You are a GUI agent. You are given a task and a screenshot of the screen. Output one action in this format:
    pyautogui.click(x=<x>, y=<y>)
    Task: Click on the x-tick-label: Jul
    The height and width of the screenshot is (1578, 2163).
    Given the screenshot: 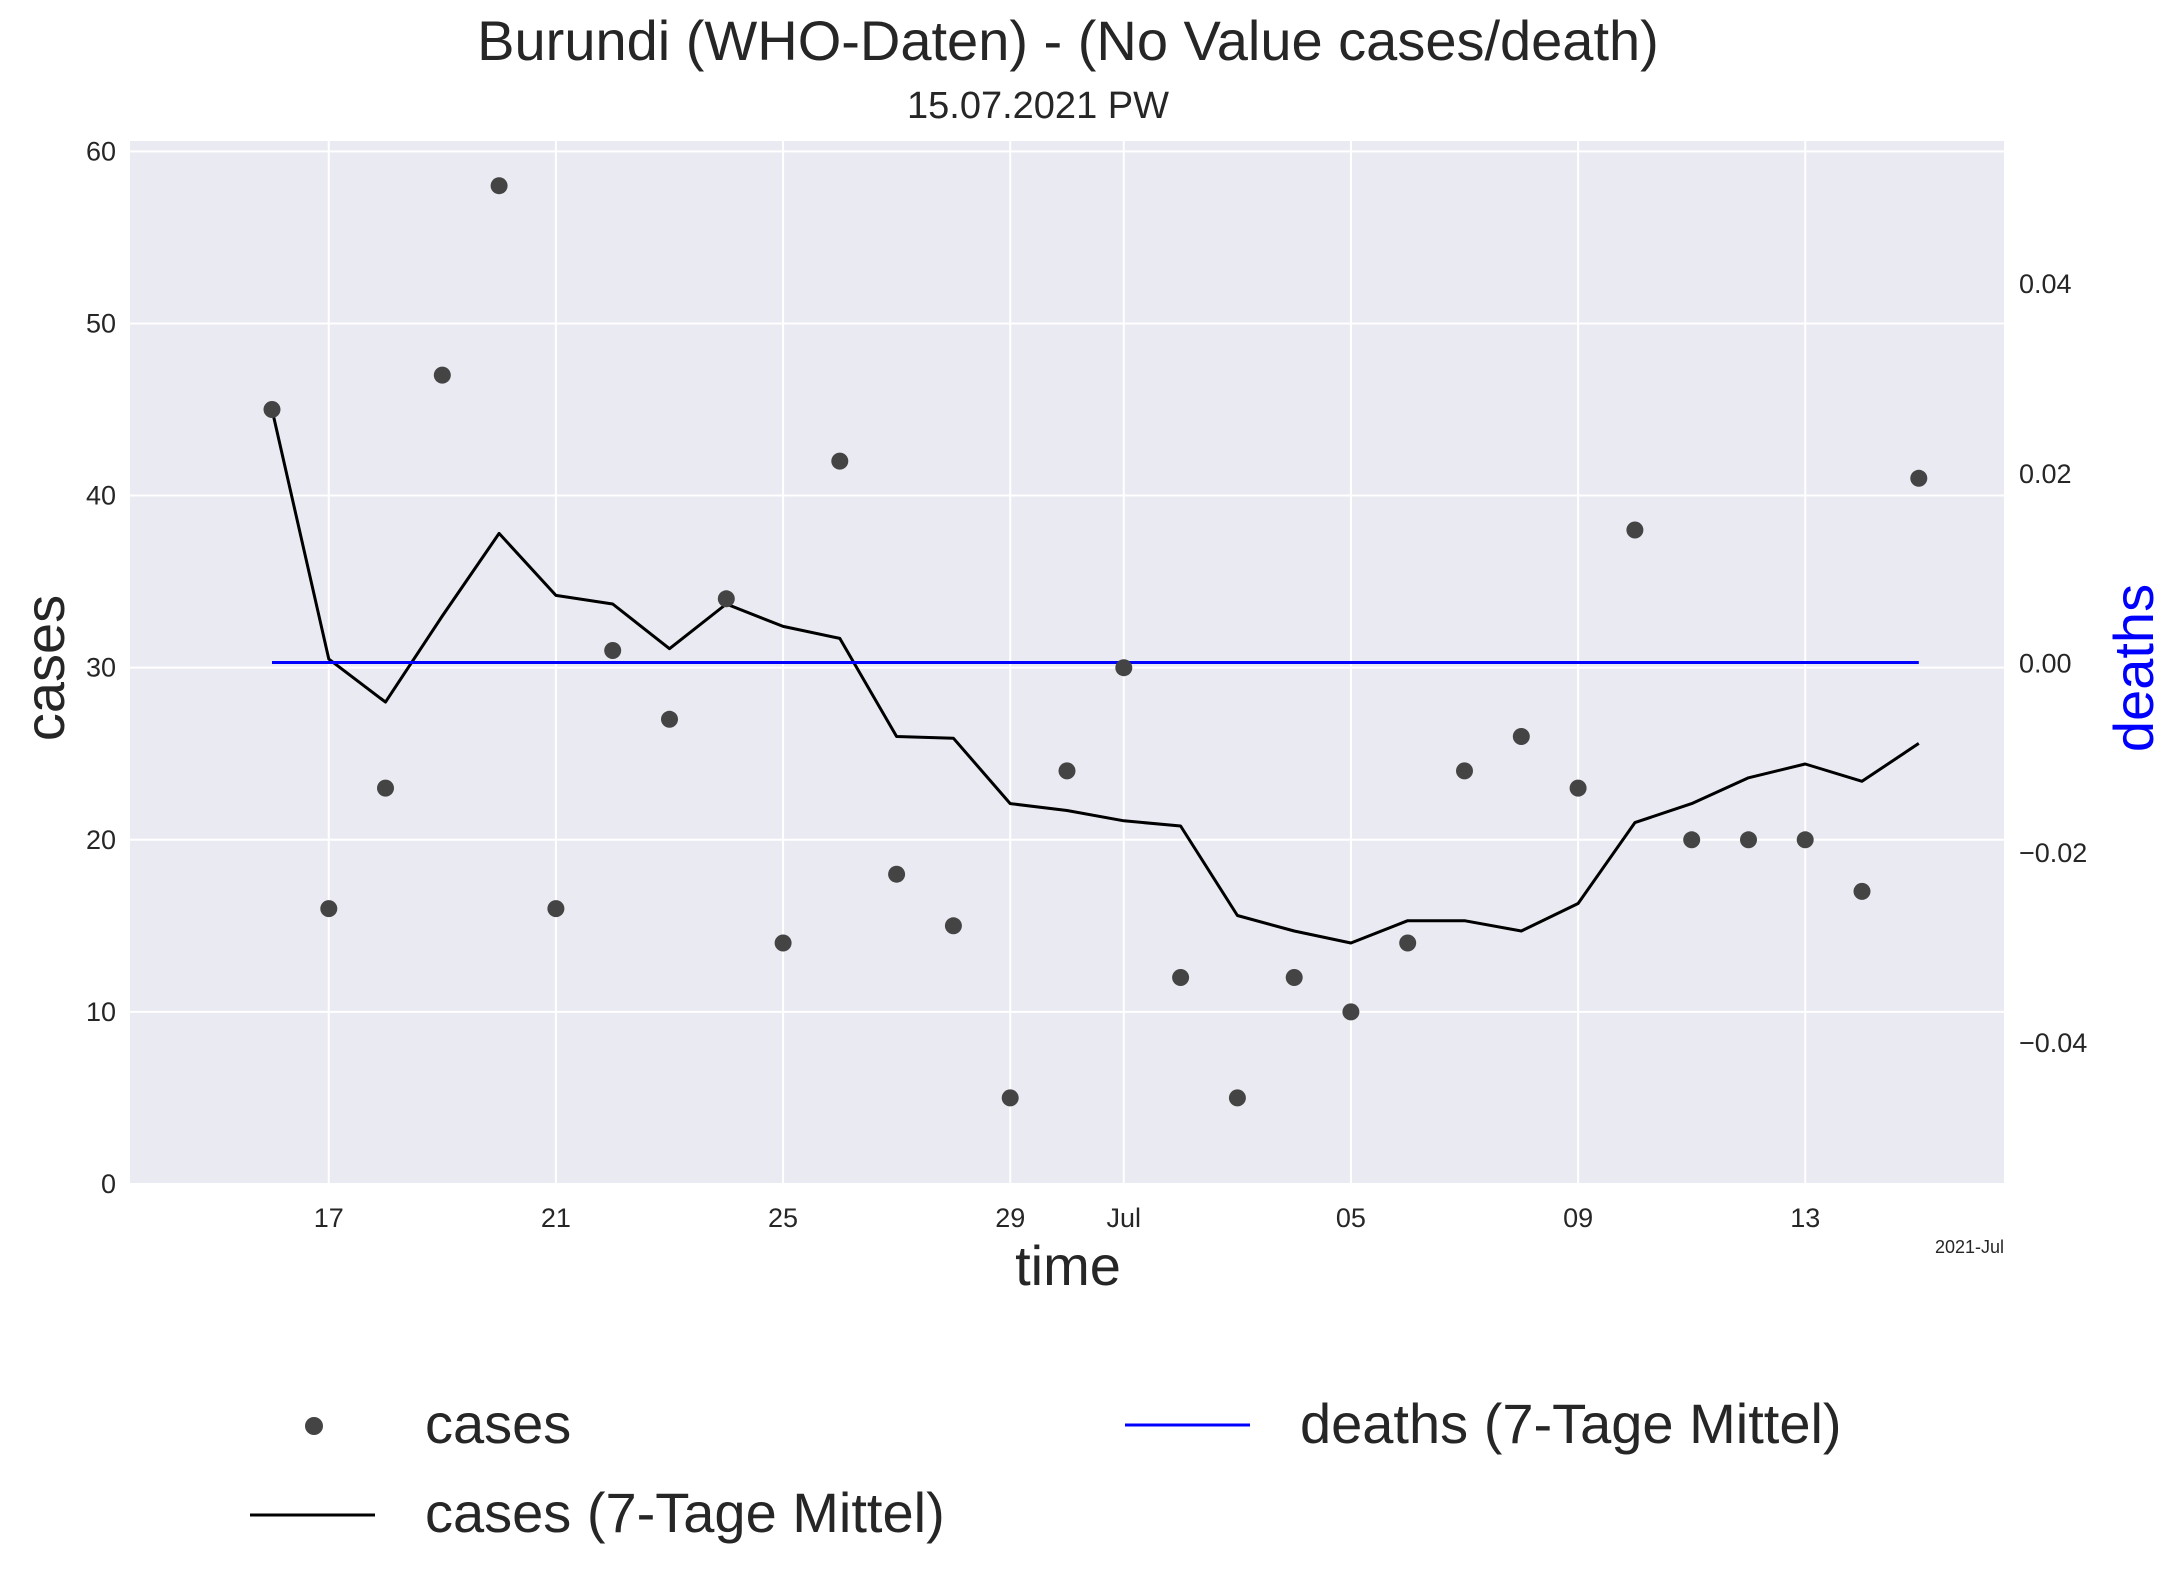 What is the action you would take?
    pyautogui.click(x=1124, y=1218)
    